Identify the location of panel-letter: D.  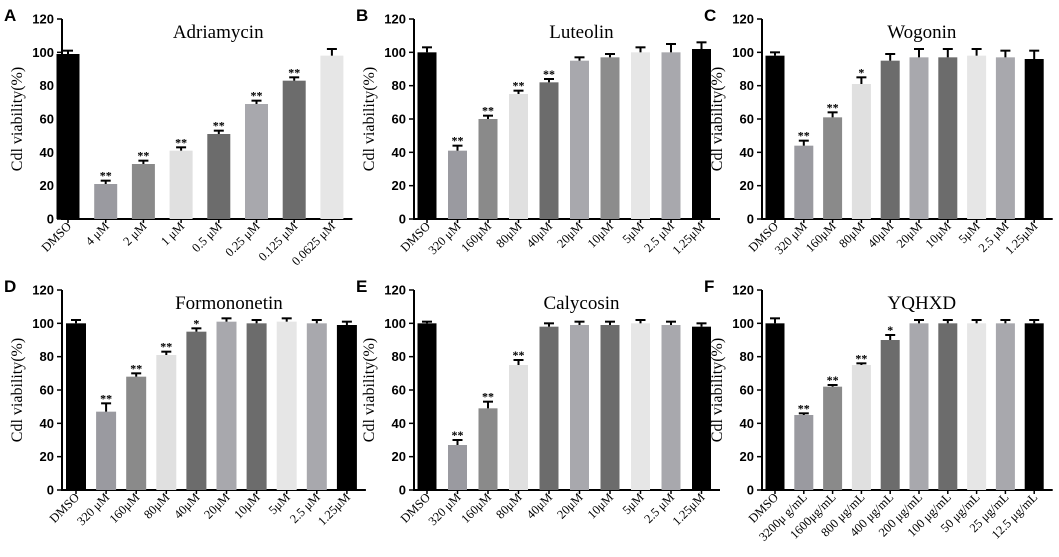
(10, 286).